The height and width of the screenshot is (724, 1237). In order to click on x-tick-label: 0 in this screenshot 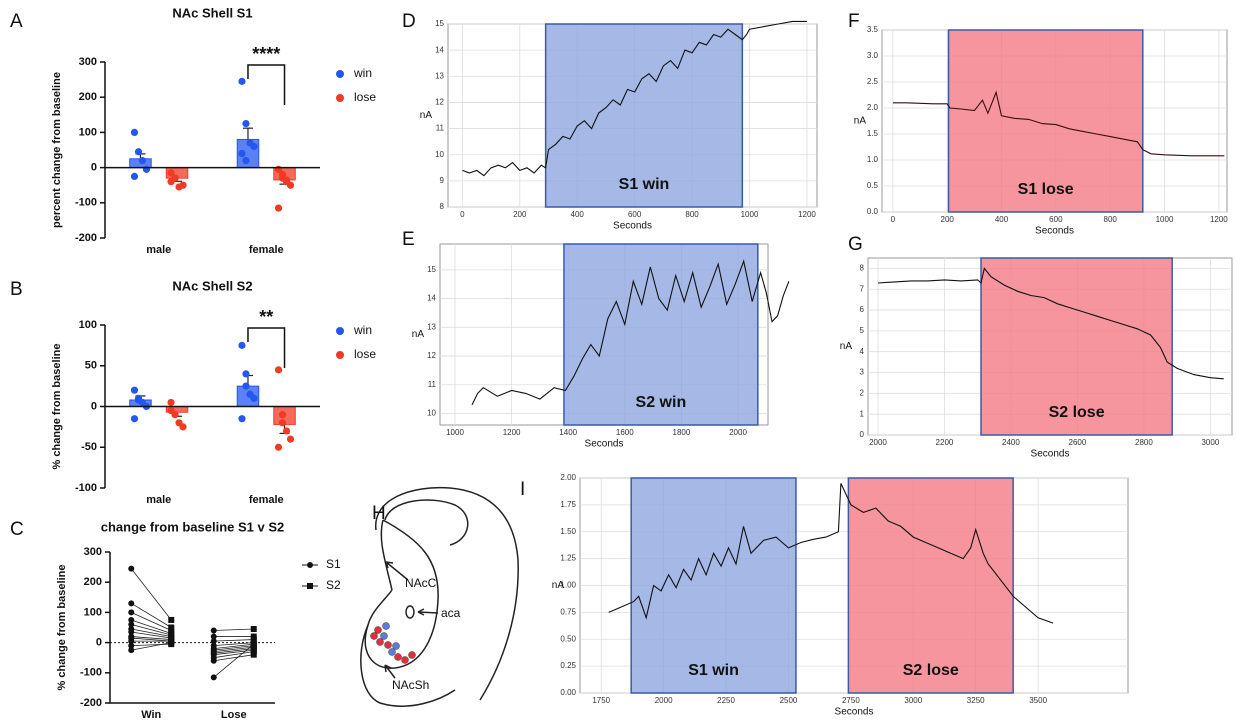, I will do `click(462, 214)`.